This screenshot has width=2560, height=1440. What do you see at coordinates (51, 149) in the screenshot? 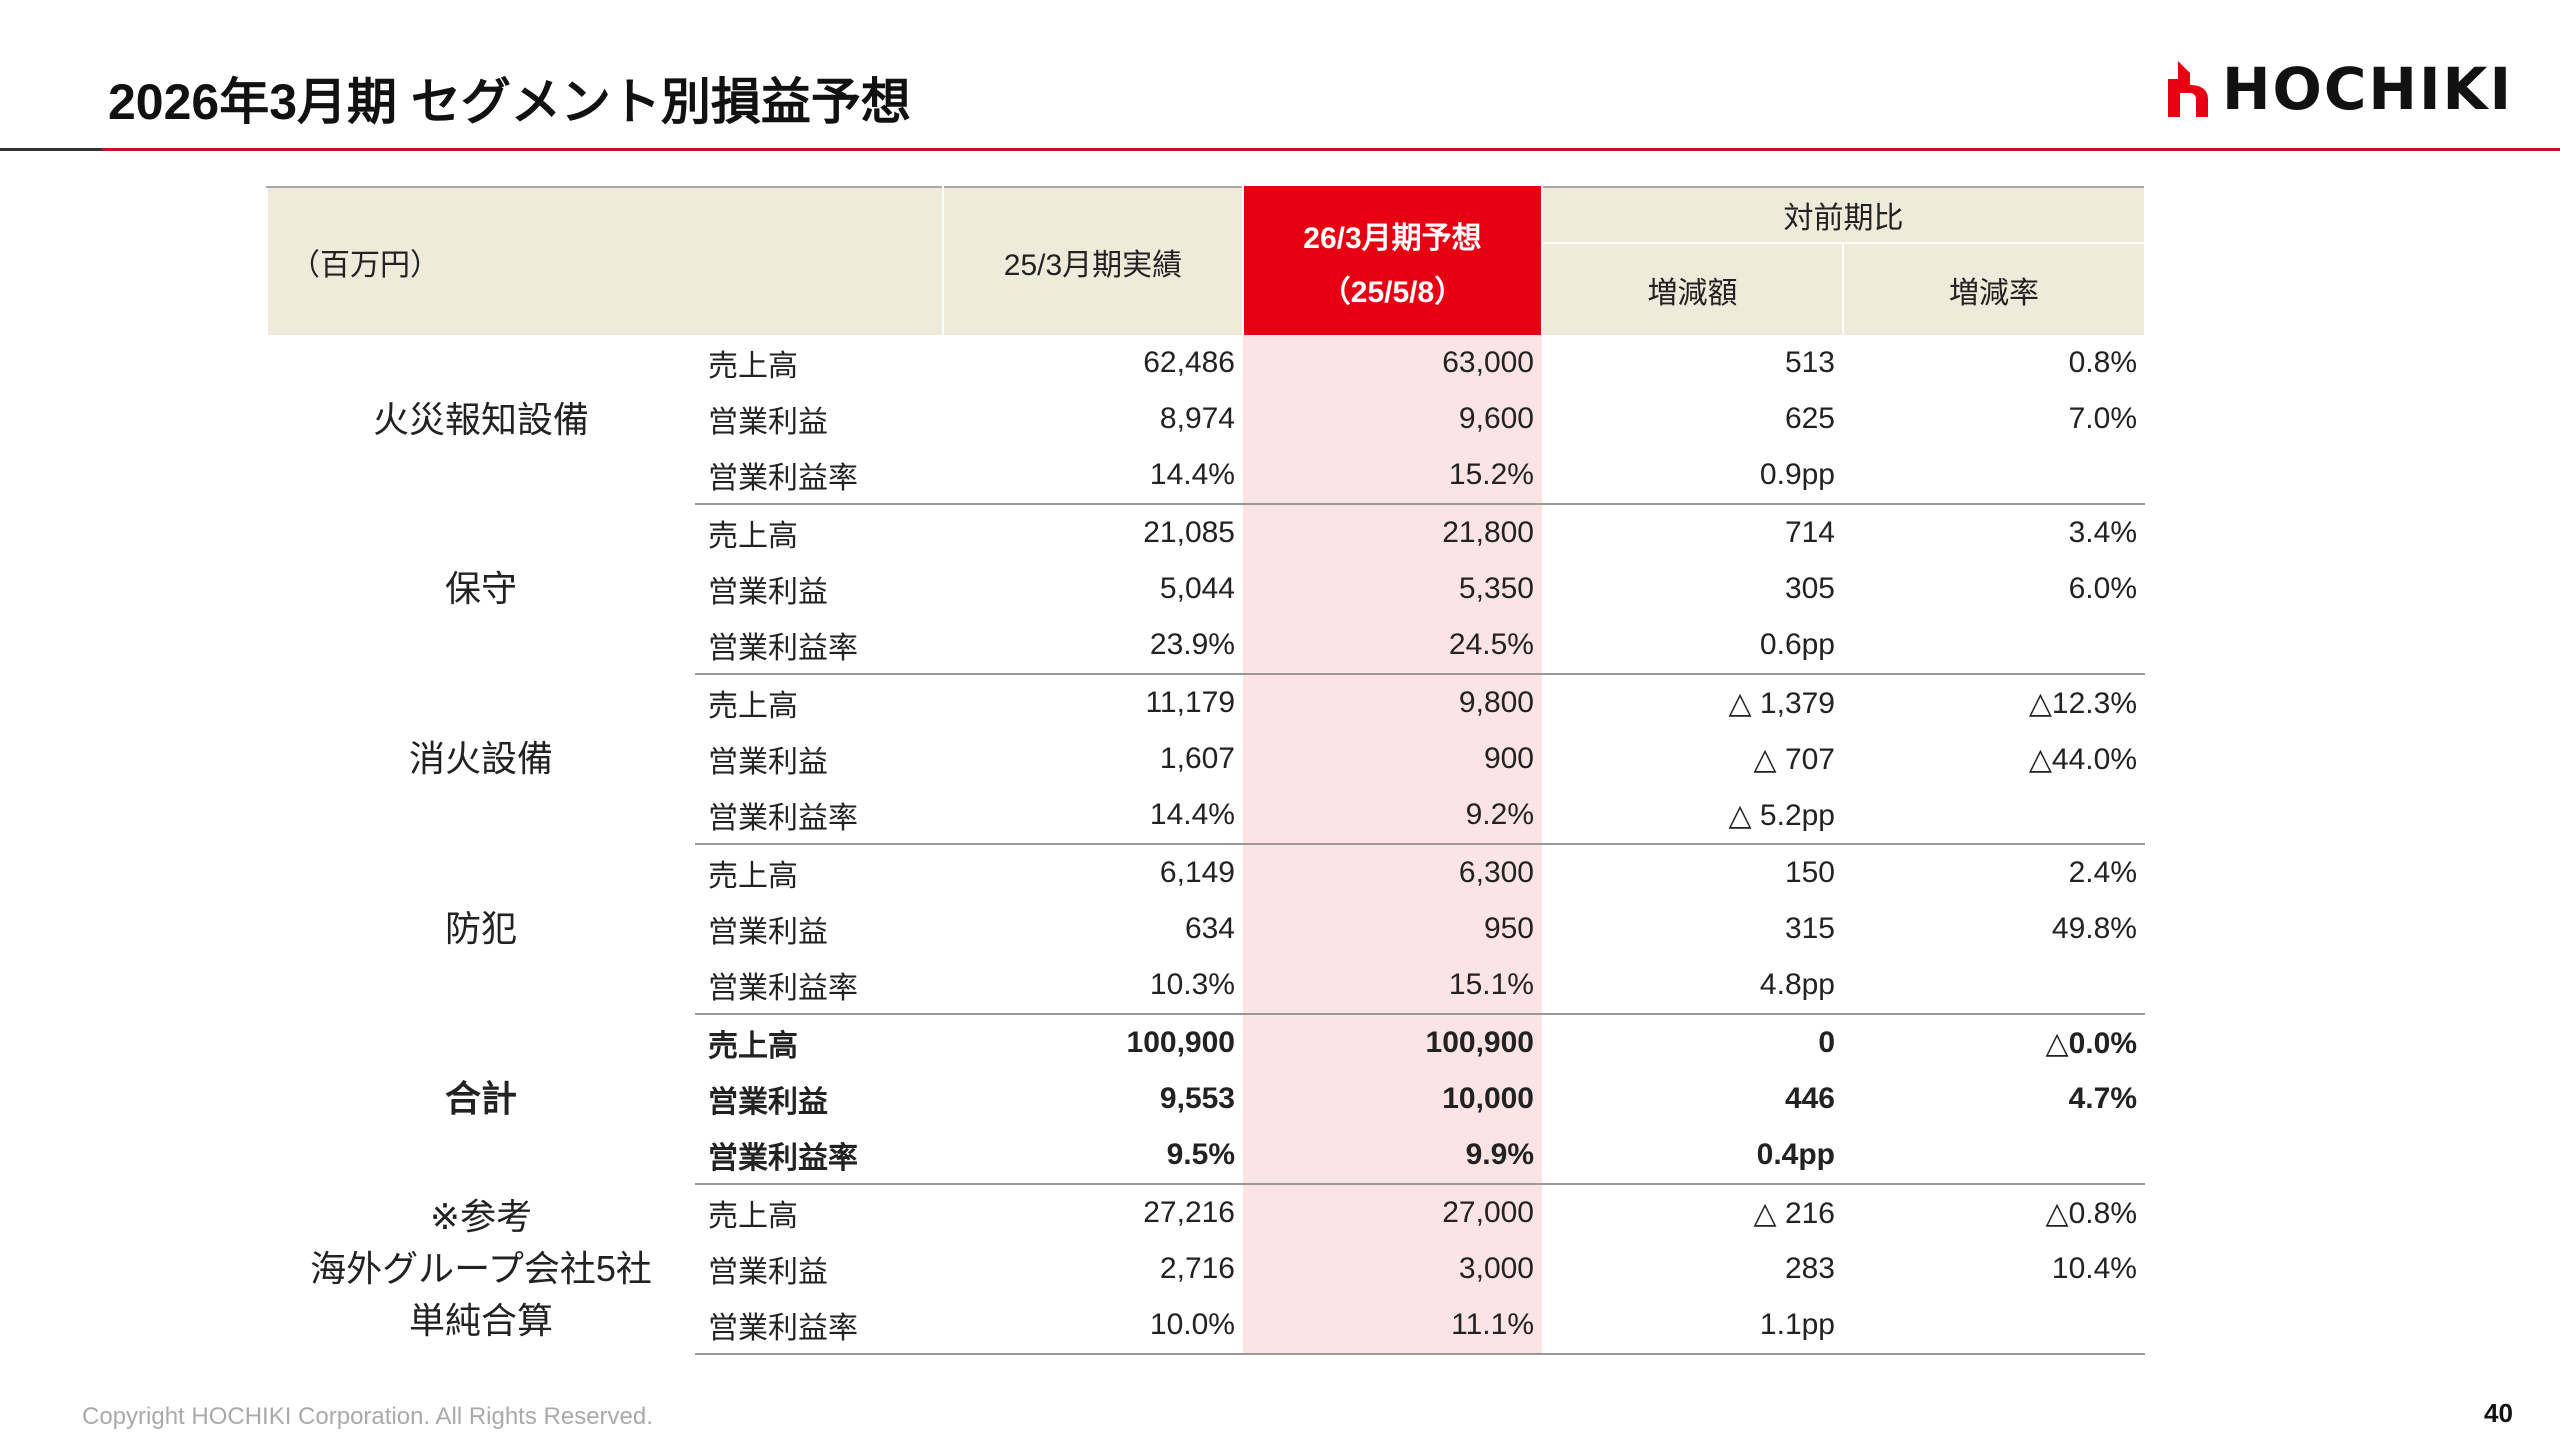
I see `header-rule` at bounding box center [51, 149].